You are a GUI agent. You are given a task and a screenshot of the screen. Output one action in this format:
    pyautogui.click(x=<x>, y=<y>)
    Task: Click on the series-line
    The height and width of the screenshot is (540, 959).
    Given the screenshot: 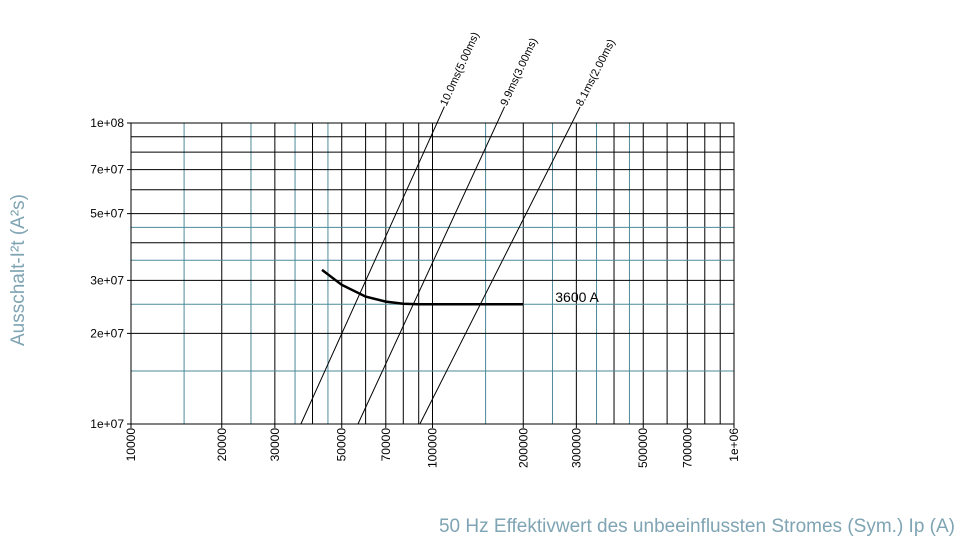 What is the action you would take?
    pyautogui.click(x=422, y=287)
    